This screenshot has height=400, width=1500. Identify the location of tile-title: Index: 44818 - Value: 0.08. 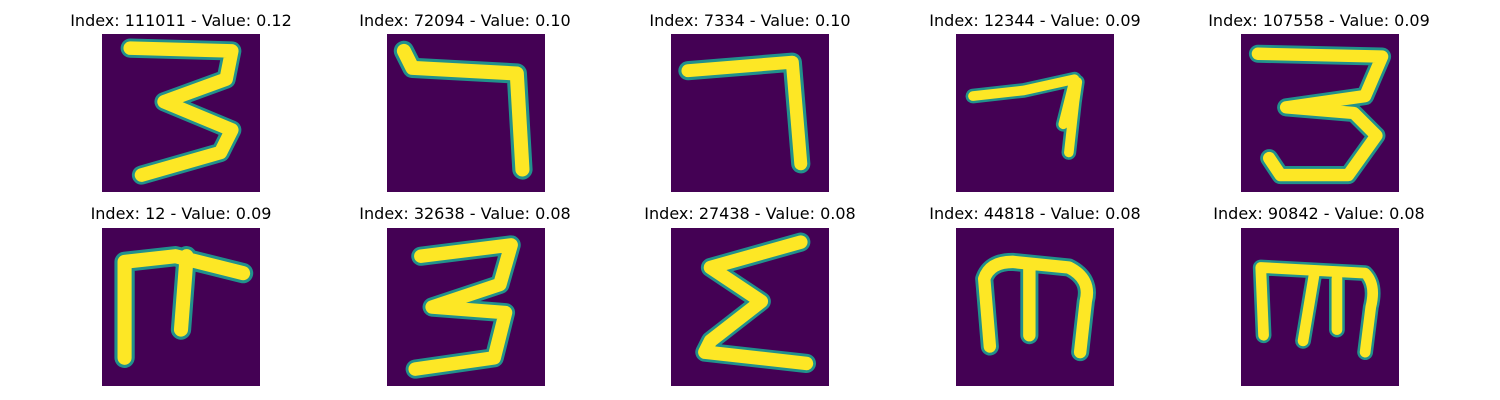
(1035, 213).